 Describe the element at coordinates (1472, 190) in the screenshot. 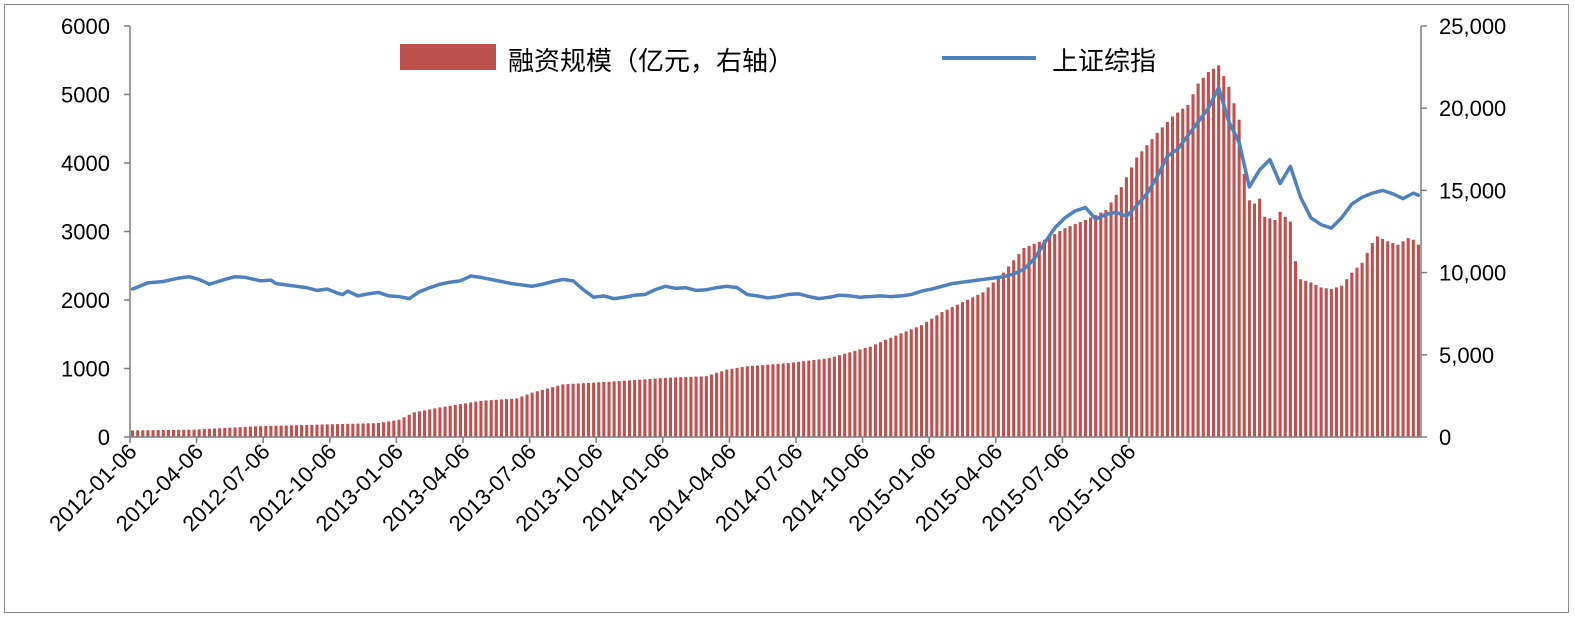

I see `right-axis-tick-label: 15,000` at that location.